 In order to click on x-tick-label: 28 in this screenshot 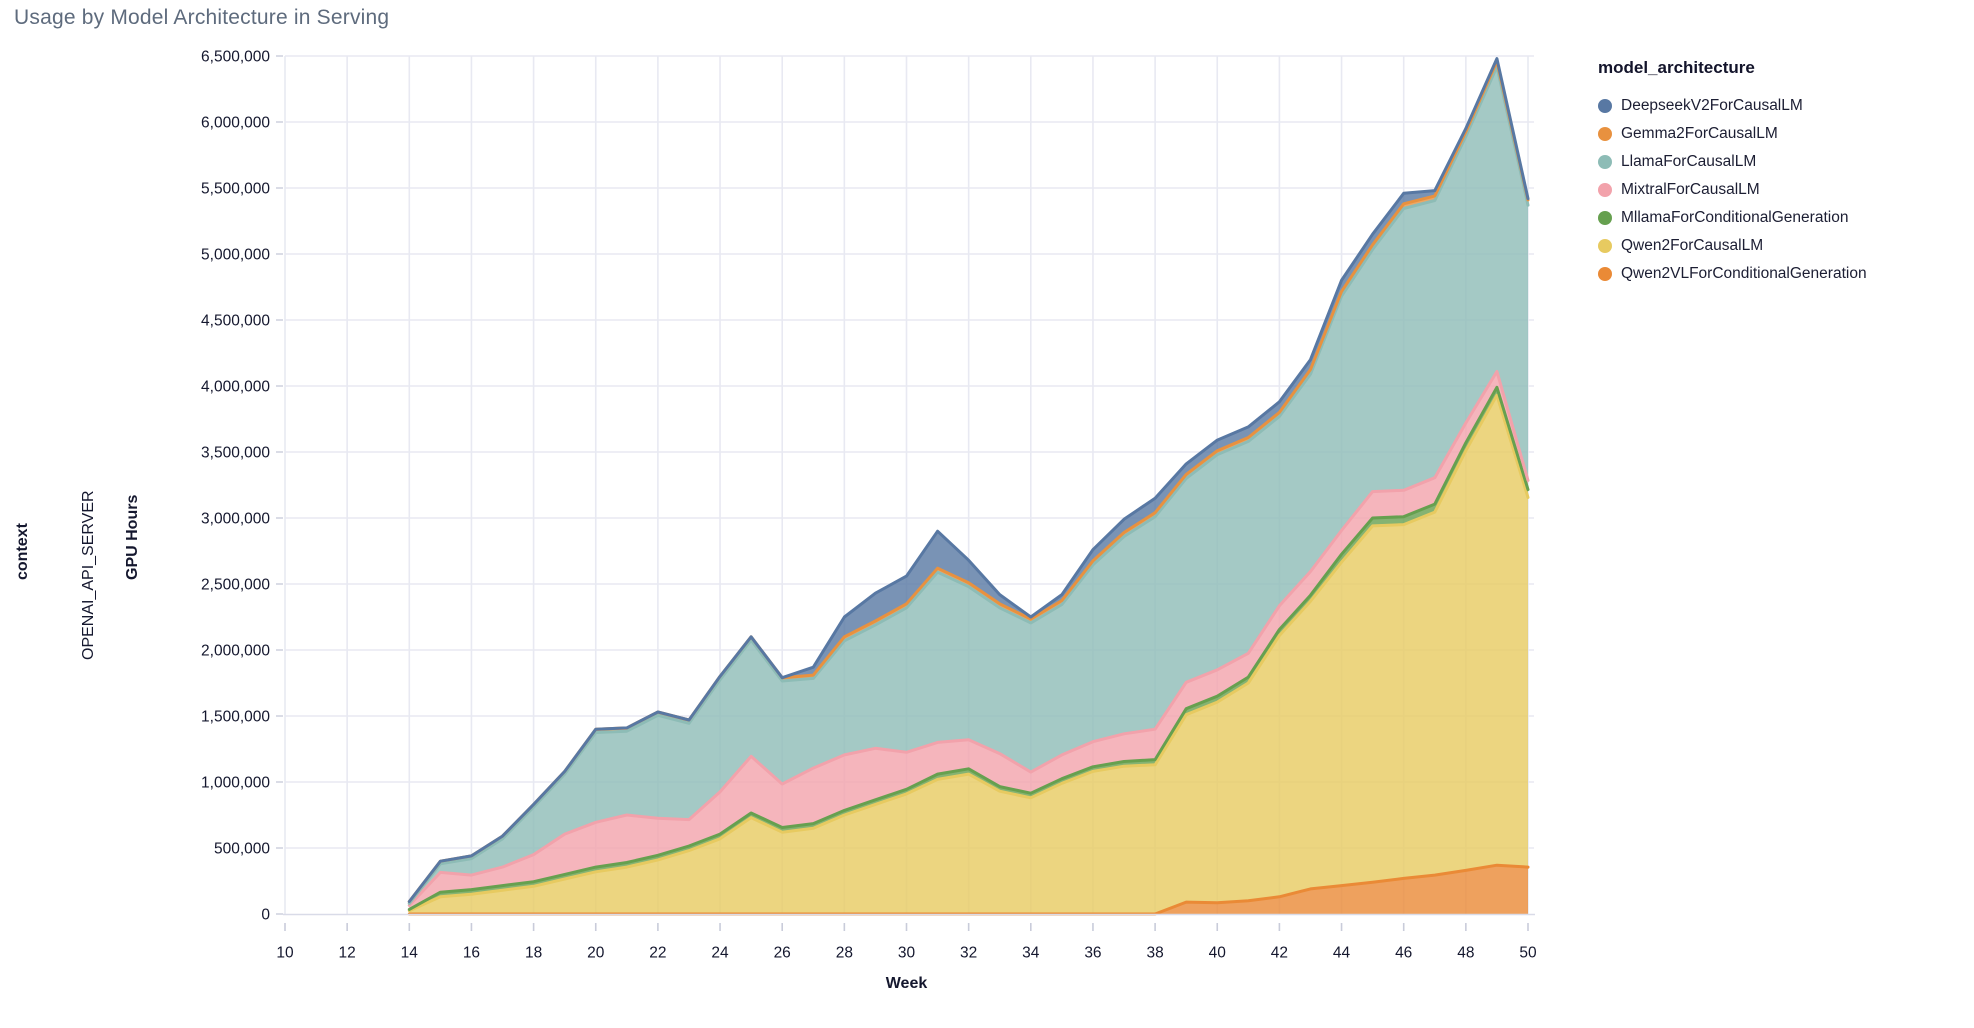, I will do `click(844, 952)`.